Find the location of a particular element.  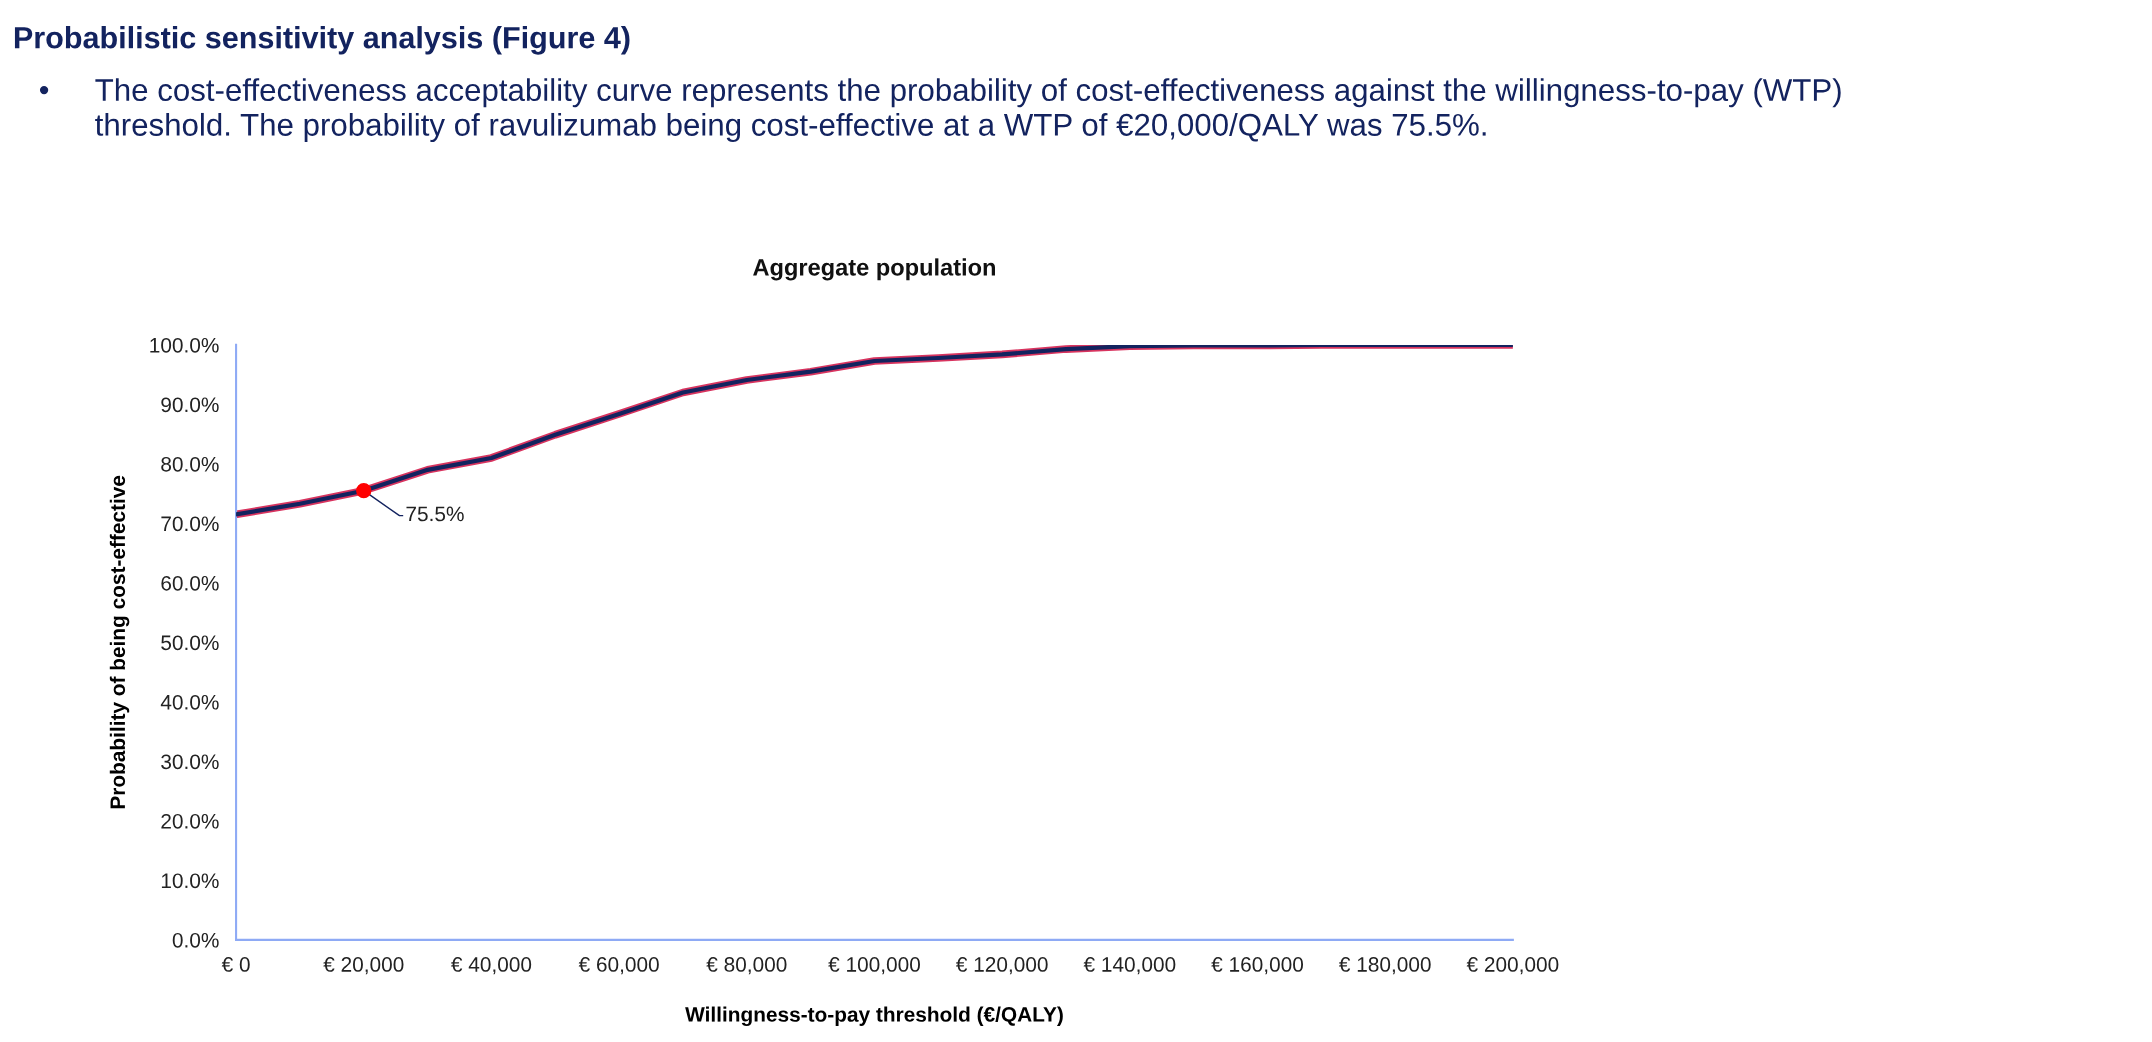

x-tick-label: € 120,000 is located at coordinates (1001, 966).